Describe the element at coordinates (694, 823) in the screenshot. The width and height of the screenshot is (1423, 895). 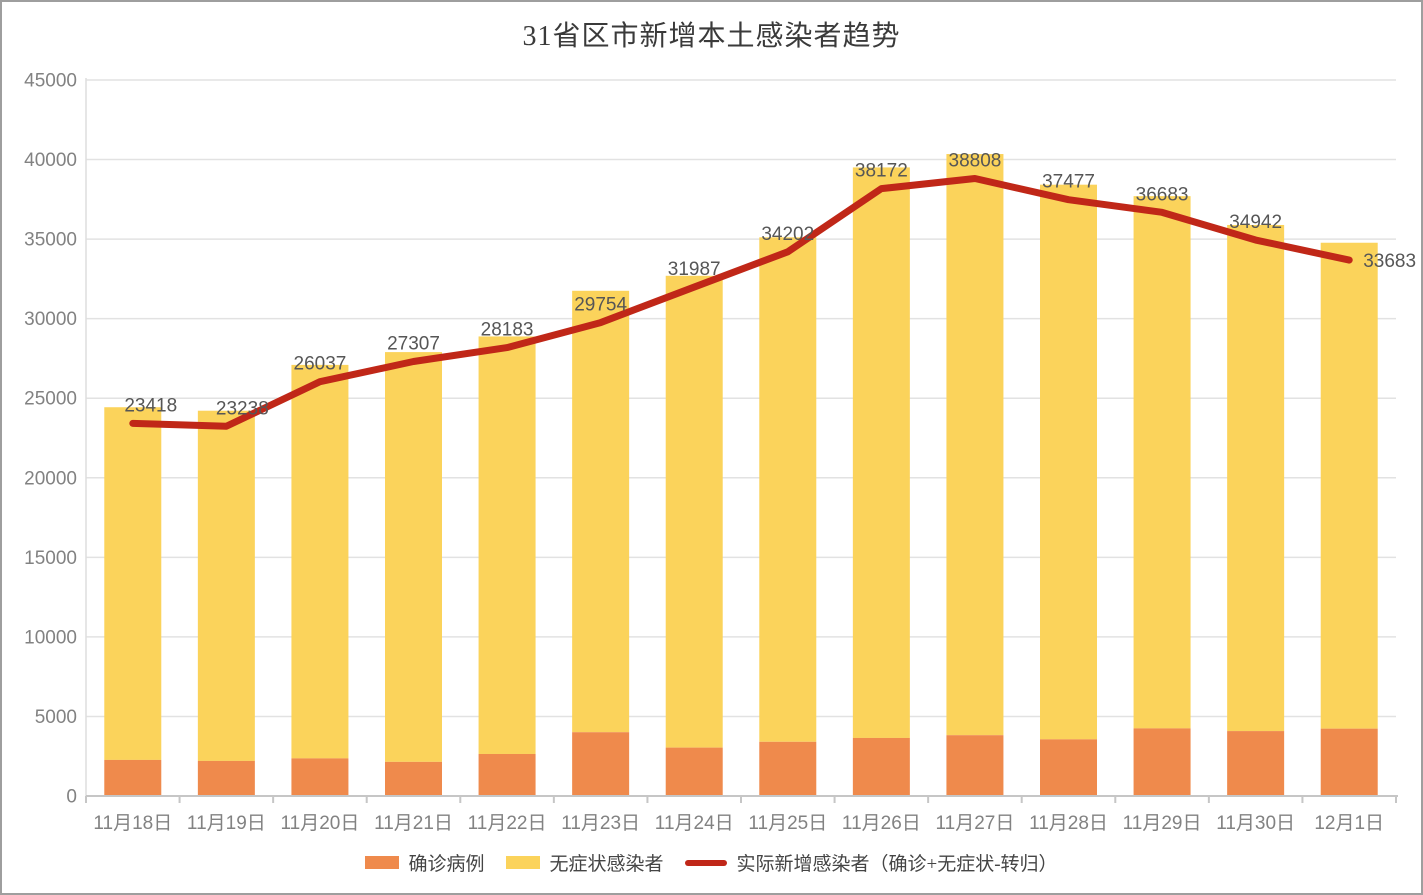
I see `x-tick-label: 11月24日` at that location.